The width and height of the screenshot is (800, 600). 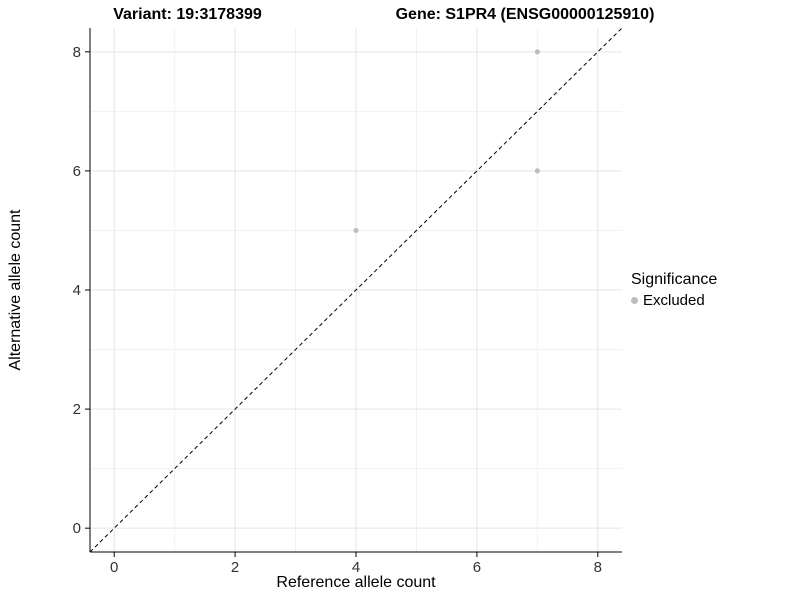 What do you see at coordinates (77, 290) in the screenshot?
I see `y-tick-label: 4` at bounding box center [77, 290].